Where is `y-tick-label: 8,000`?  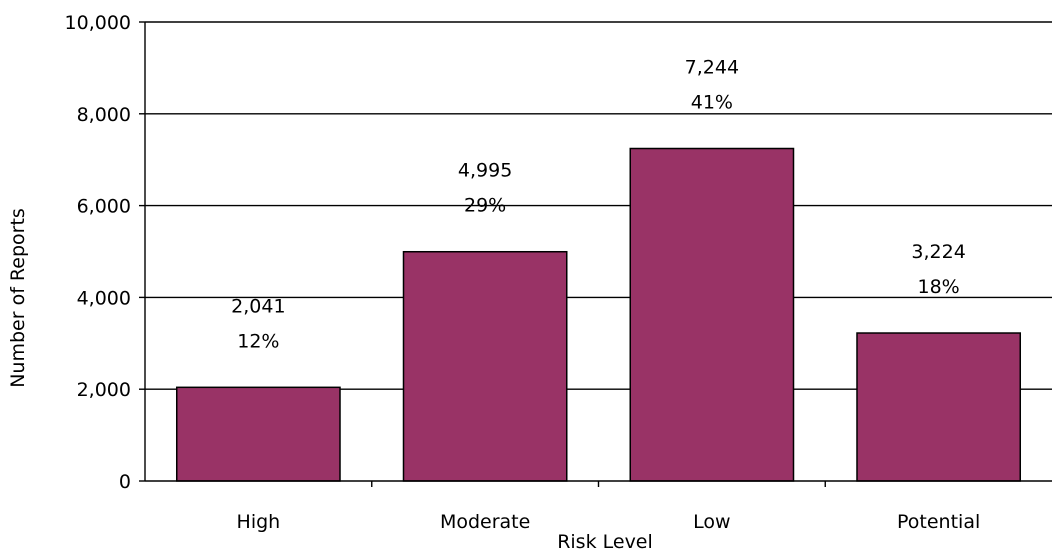
y-tick-label: 8,000 is located at coordinates (104, 115).